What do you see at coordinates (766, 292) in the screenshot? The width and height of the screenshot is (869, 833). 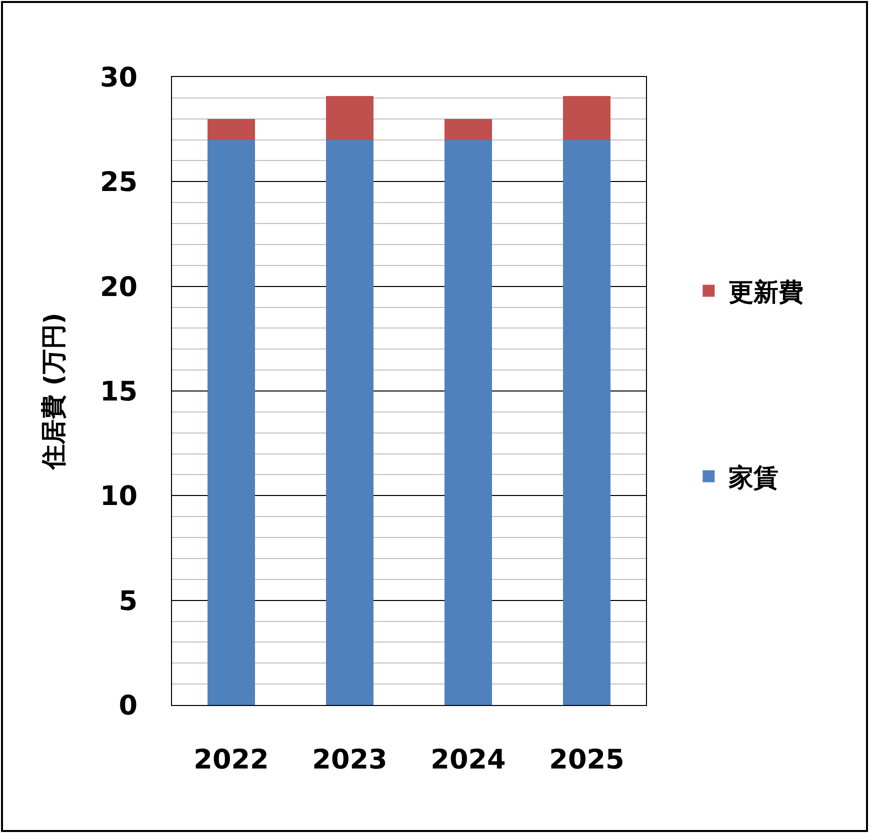 I see `legend-label: 更新費` at bounding box center [766, 292].